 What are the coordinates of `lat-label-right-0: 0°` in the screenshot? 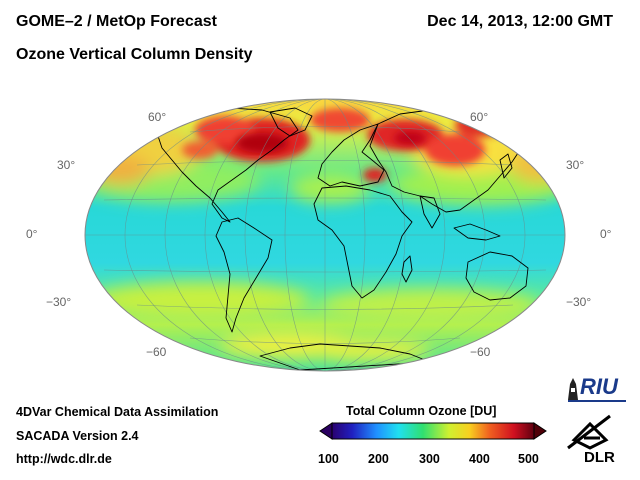 It's located at (606, 234).